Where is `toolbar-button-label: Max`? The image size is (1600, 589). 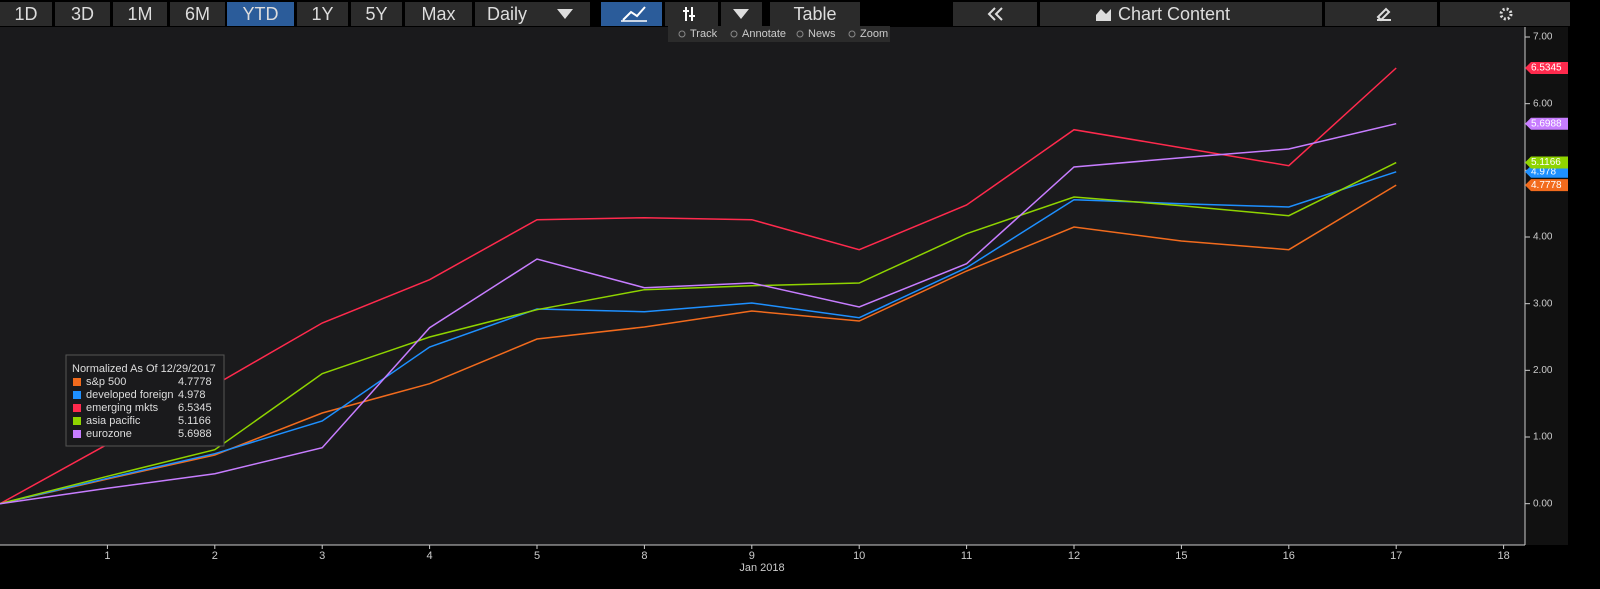
toolbar-button-label: Max is located at coordinates (438, 14).